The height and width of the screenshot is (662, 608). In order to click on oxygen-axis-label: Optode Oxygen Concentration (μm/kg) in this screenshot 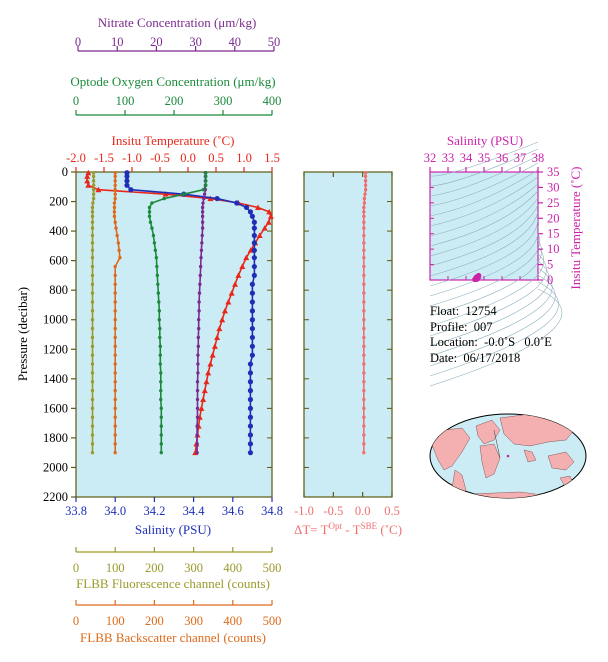, I will do `click(172, 81)`.